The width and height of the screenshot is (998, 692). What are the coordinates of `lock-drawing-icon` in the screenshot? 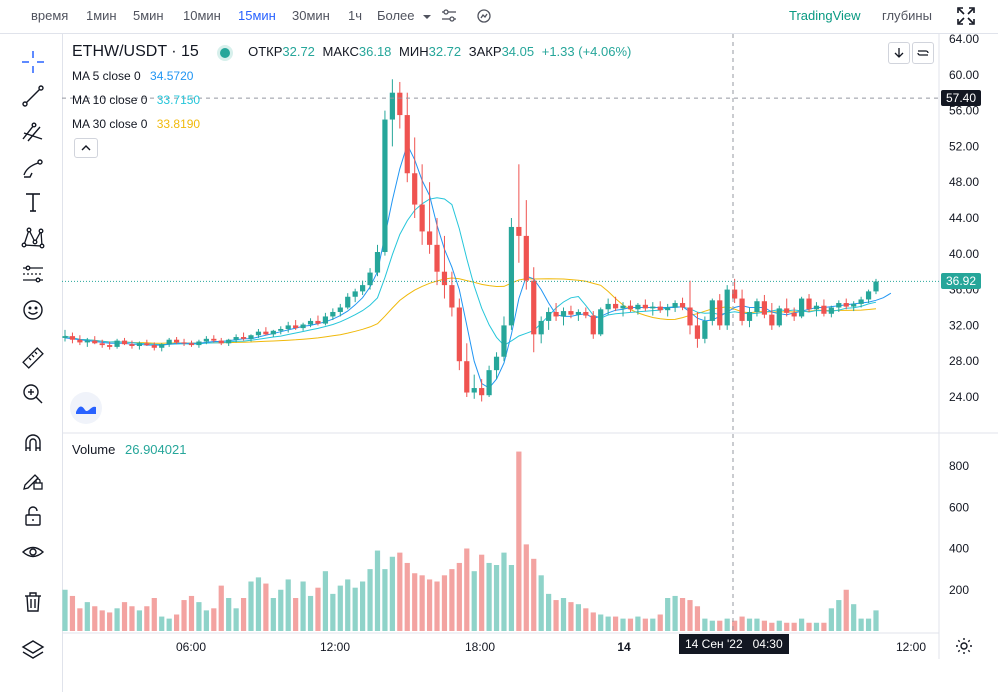 It's located at (33, 480).